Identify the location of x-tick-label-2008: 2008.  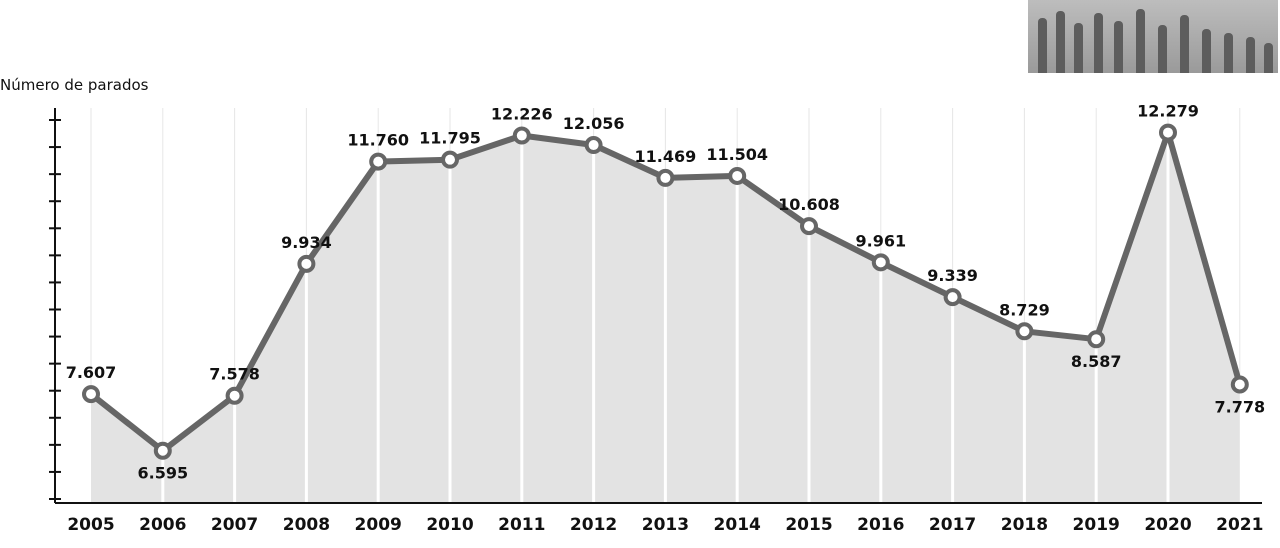
(306, 525).